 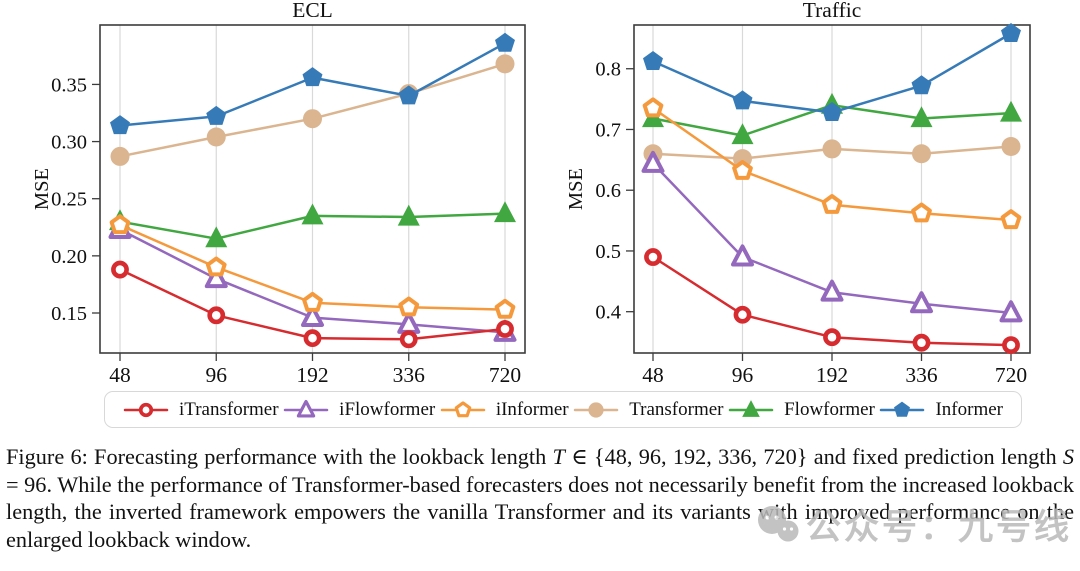 I want to click on legend-item-flowformer: Flowformer, so click(x=801, y=410).